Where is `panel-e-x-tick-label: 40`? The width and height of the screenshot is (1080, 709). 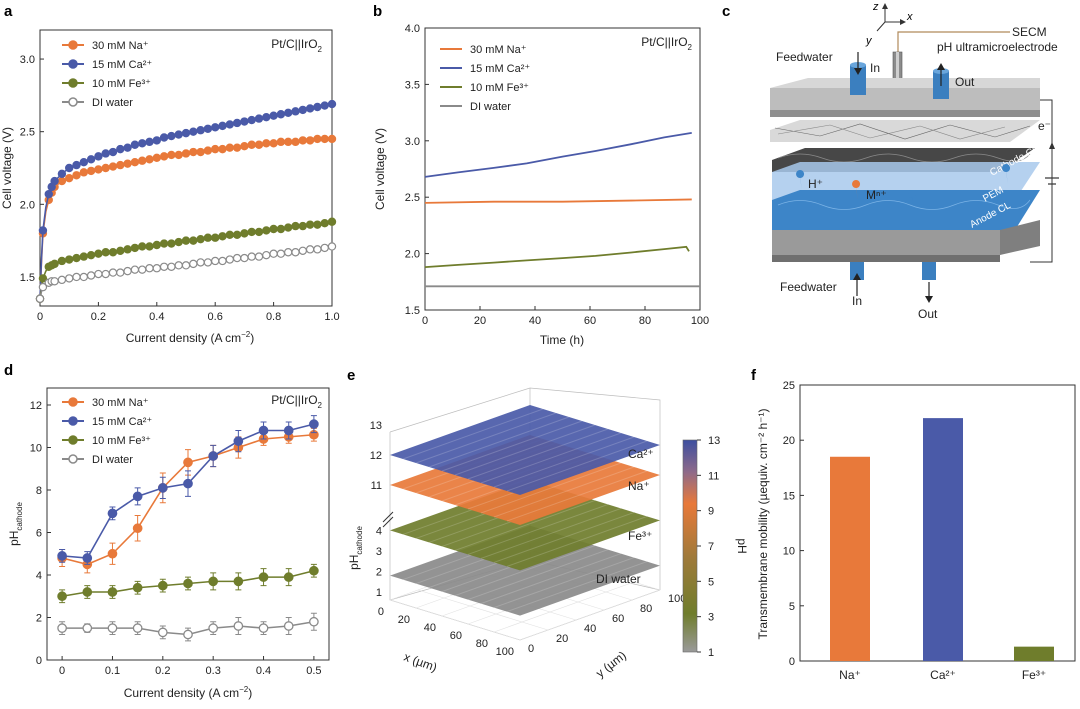 panel-e-x-tick-label: 40 is located at coordinates (430, 628).